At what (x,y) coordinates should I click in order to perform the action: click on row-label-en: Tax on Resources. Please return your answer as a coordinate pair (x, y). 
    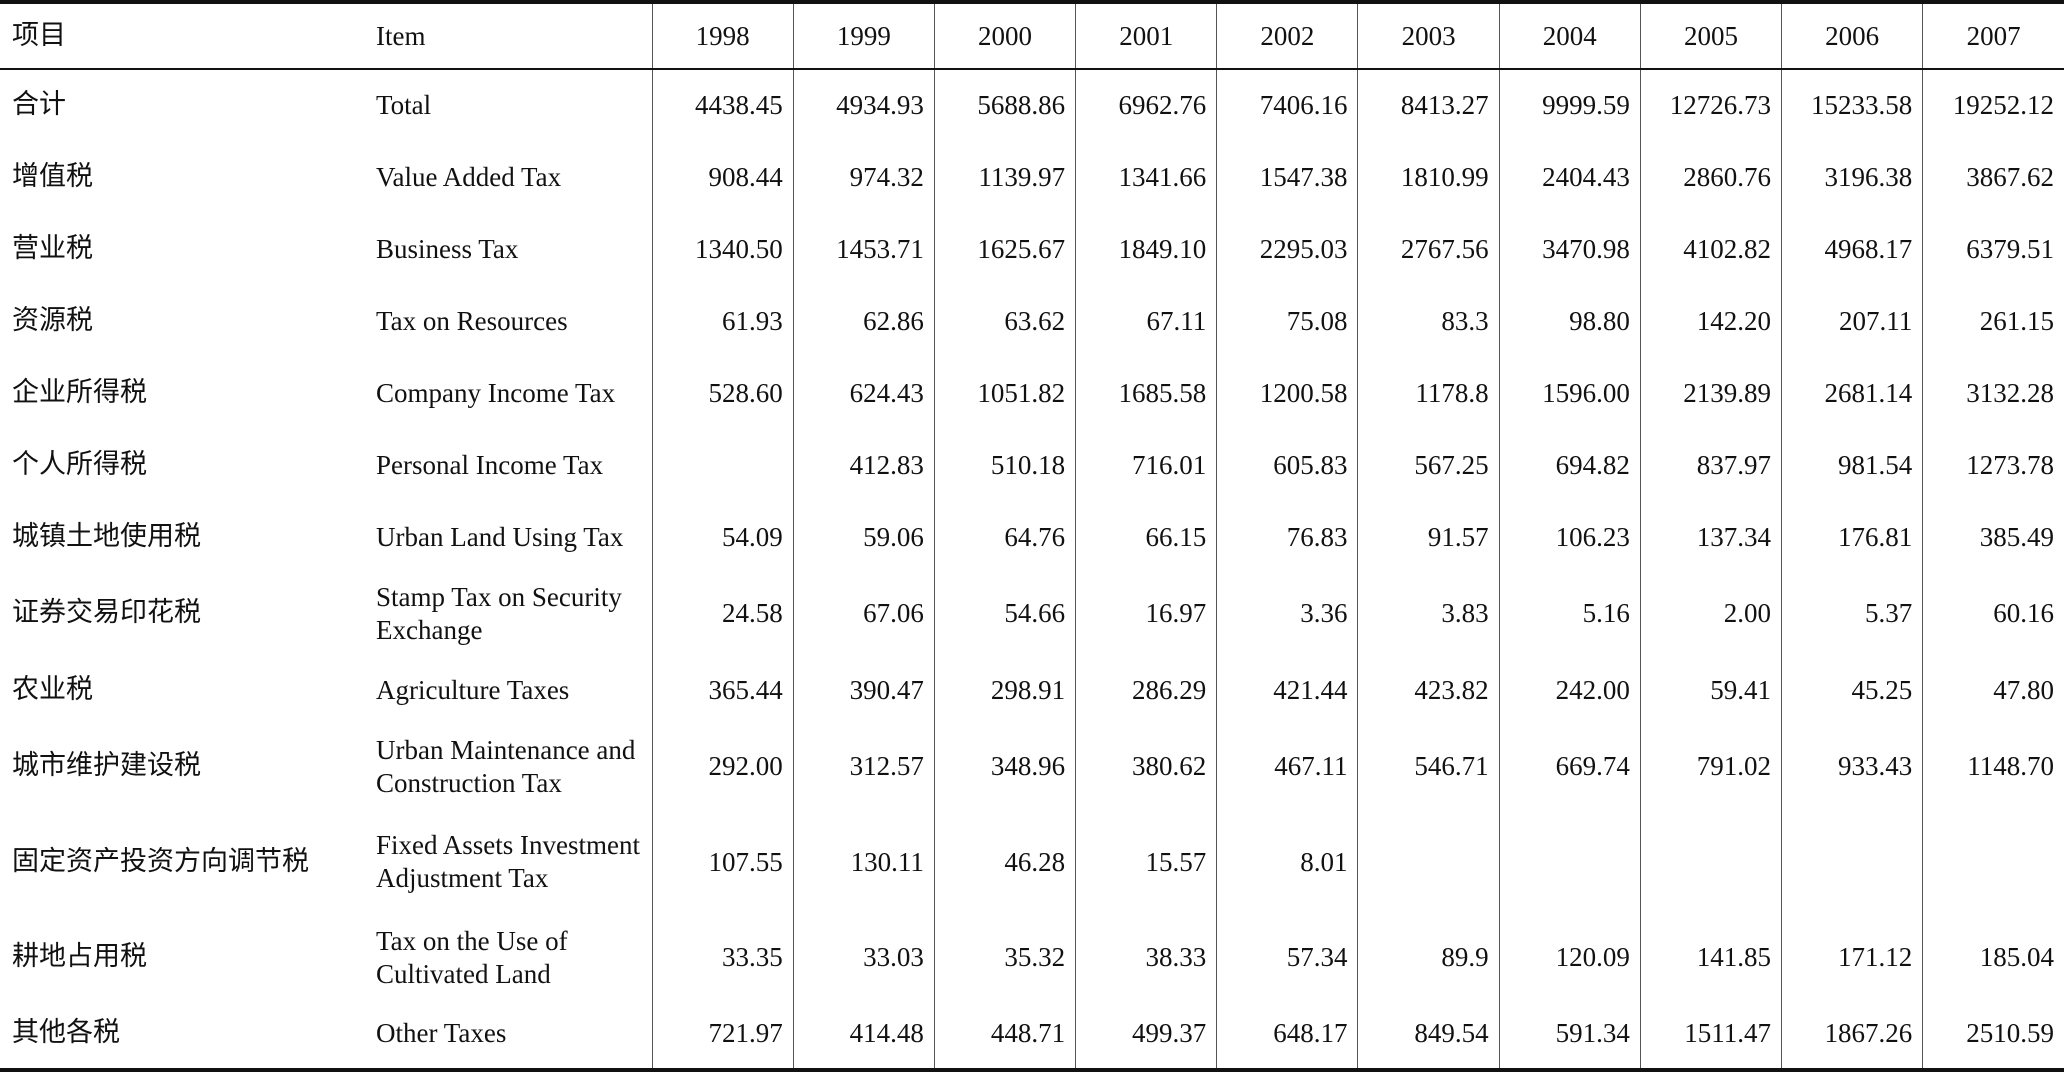
    Looking at the image, I should click on (472, 320).